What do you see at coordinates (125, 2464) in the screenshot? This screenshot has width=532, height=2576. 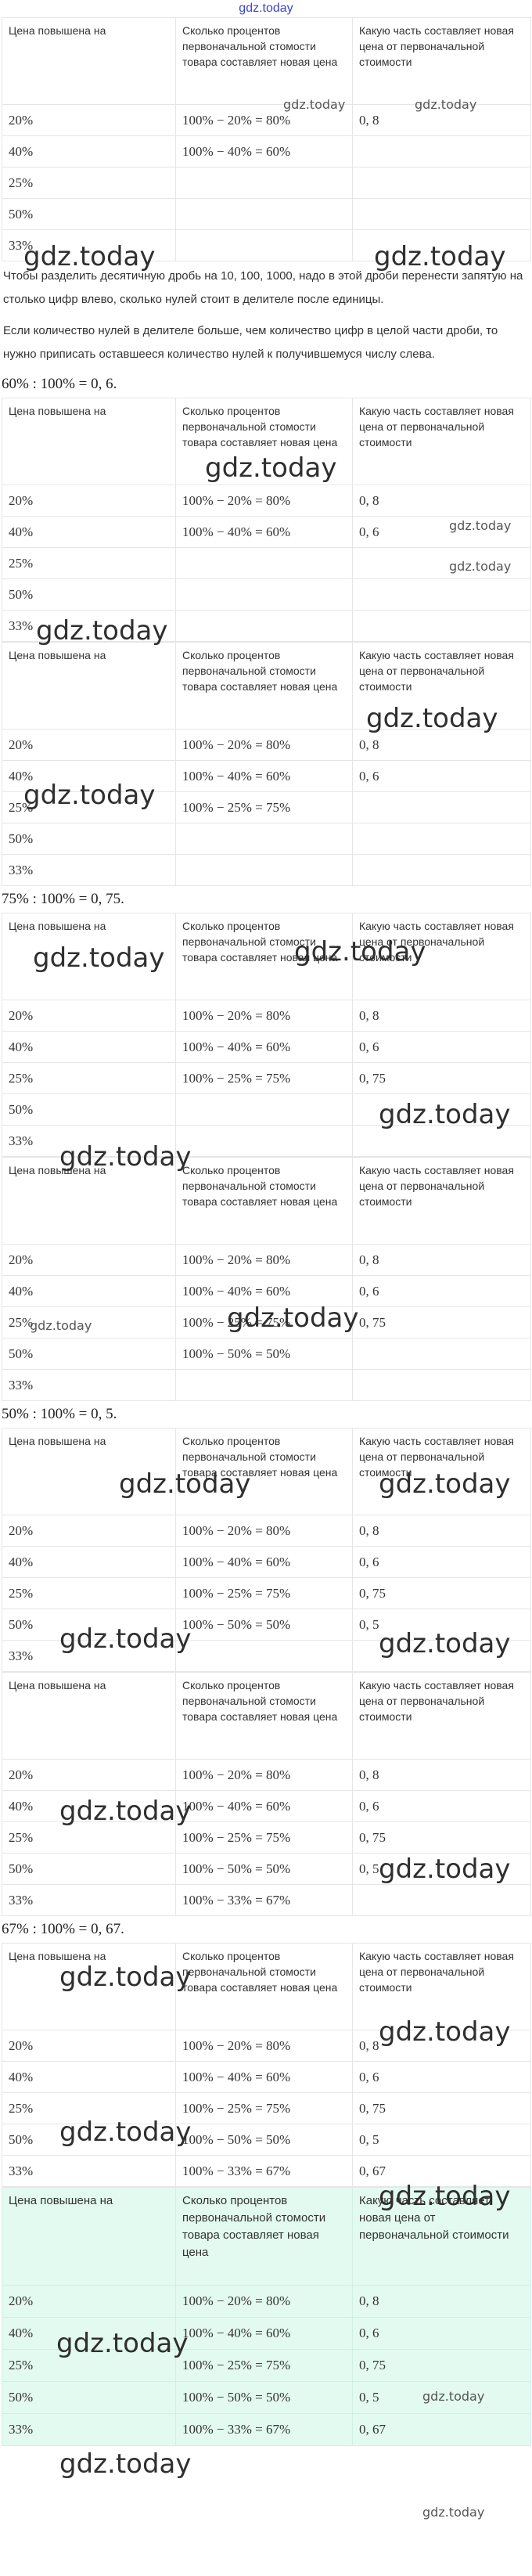 I see `watermark: gdz.today` at bounding box center [125, 2464].